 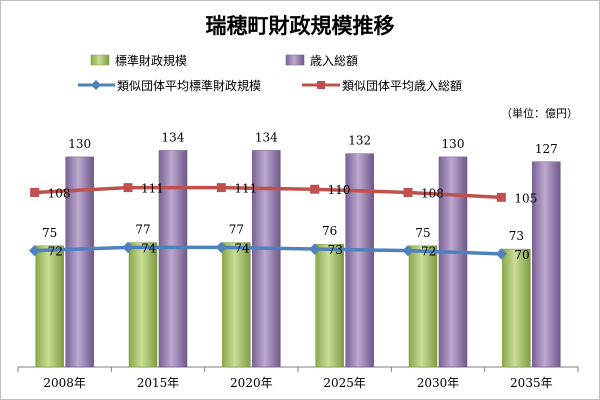 I want to click on line-similar-standard, so click(x=268, y=250).